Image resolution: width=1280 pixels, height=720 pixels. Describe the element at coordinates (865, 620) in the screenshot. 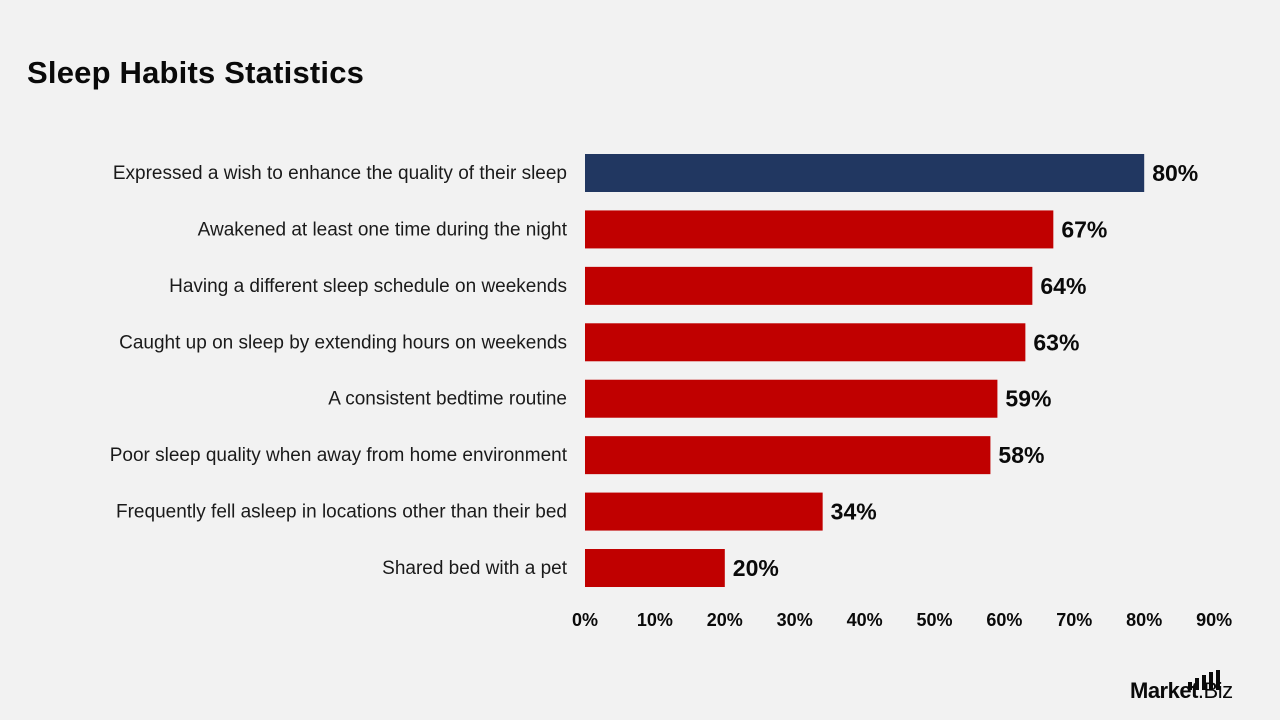

I see `x-tick-label: 40%` at that location.